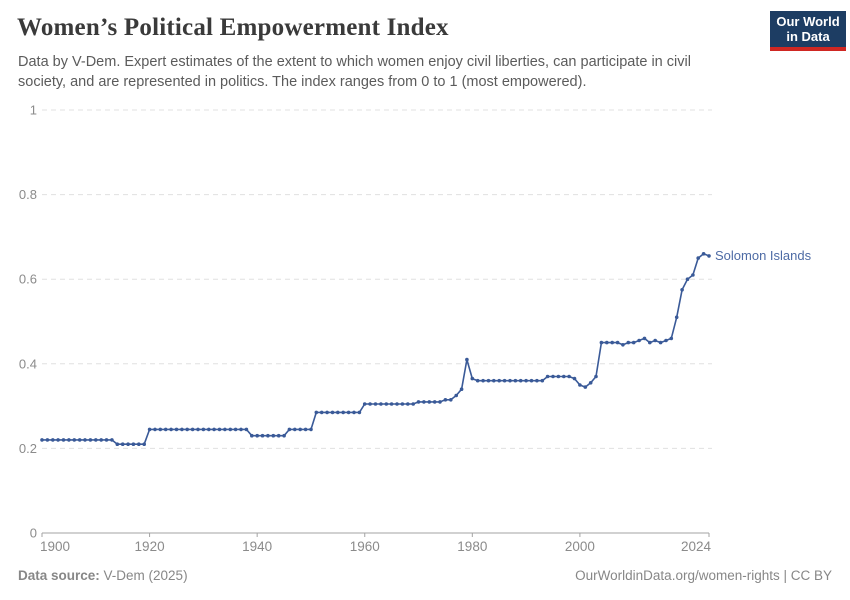 The width and height of the screenshot is (850, 600). Describe the element at coordinates (85, 440) in the screenshot. I see `data-point-1908` at that location.